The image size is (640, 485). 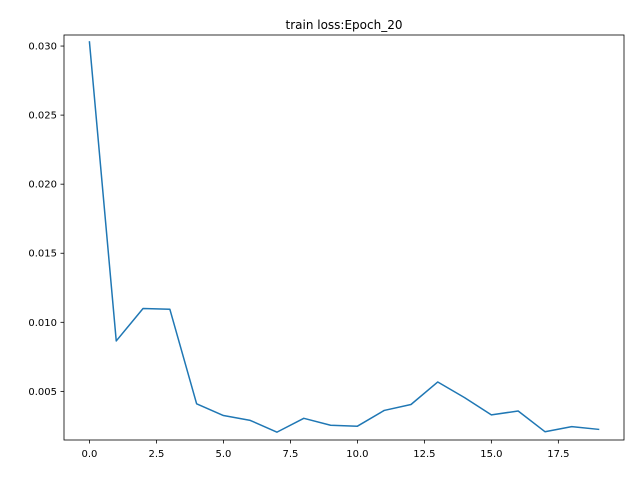 I want to click on x-axis-ticks: 0.0 2.5 5.0 7.5 10.0 12.5 15.0 17.5, so click(x=325, y=450).